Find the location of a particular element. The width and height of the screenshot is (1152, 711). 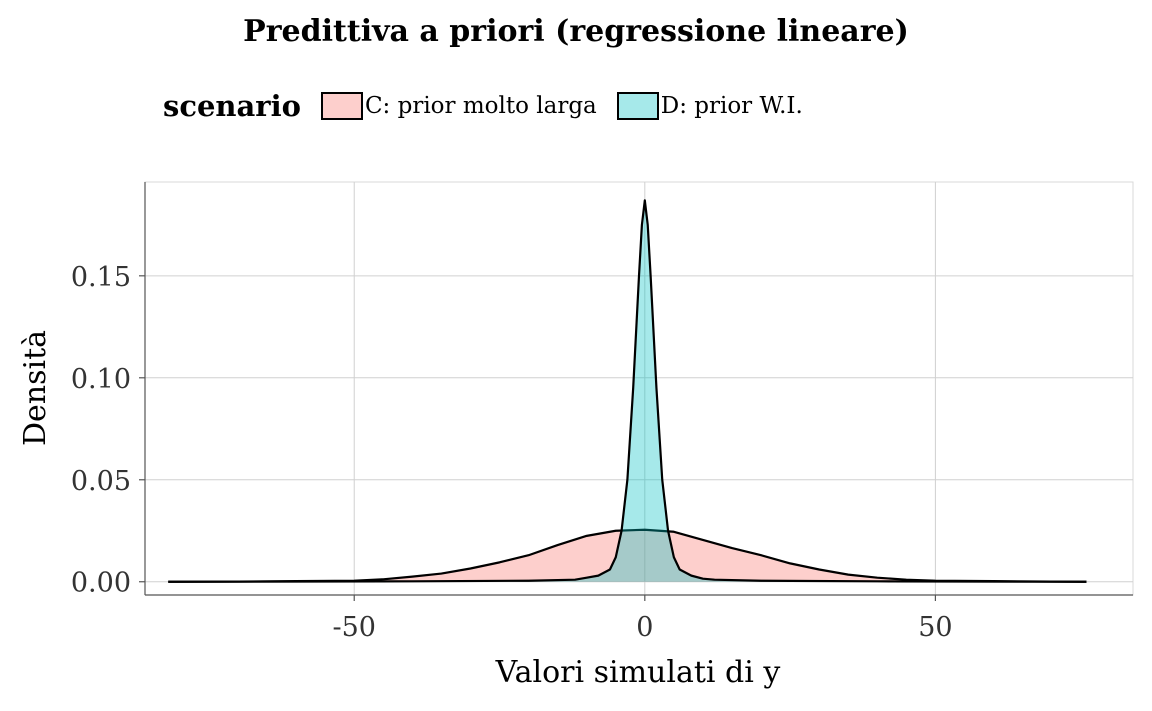

y-tick-label-3: 0.15 is located at coordinates (101, 277).